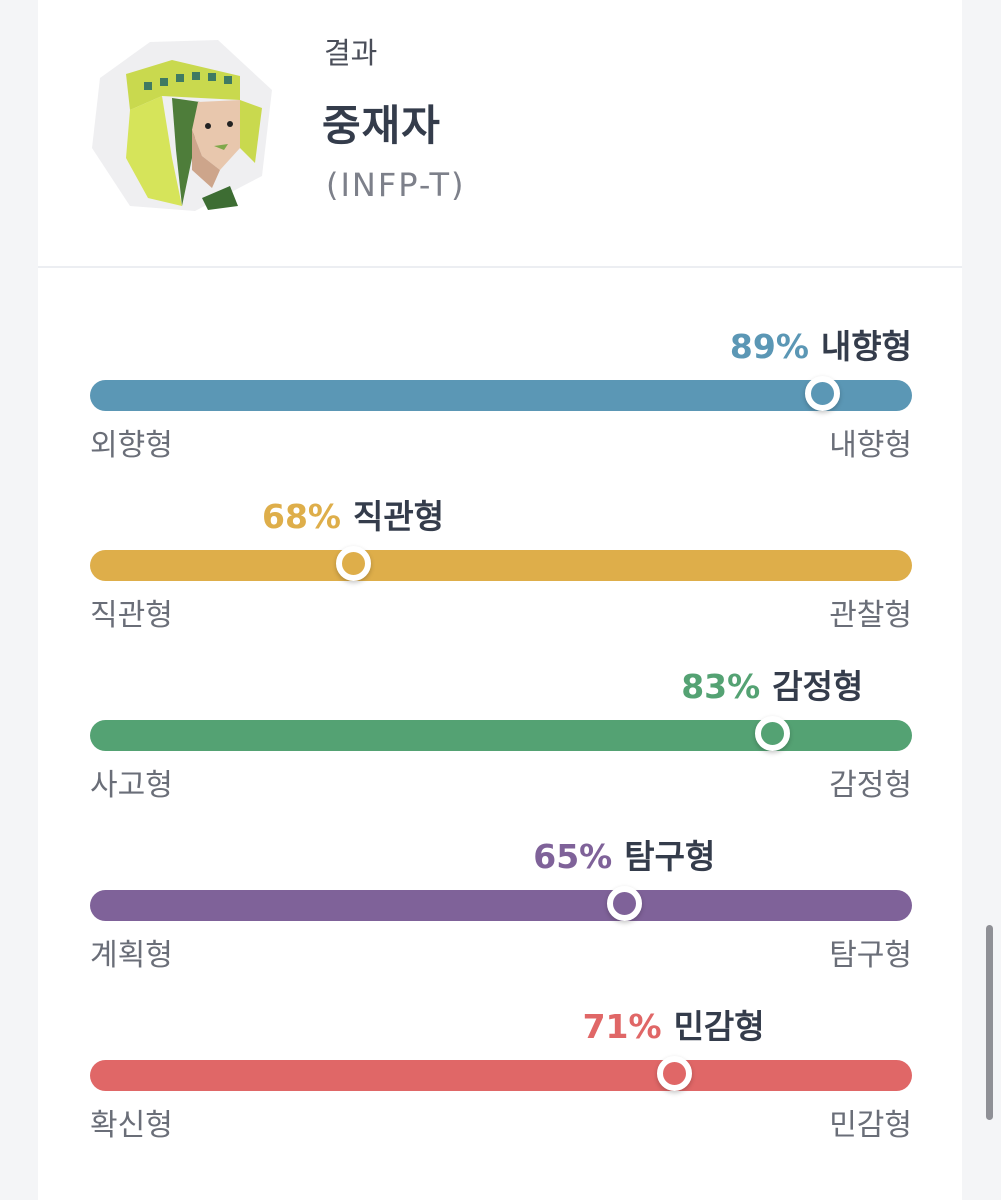  What do you see at coordinates (500, 267) in the screenshot?
I see `section-divider` at bounding box center [500, 267].